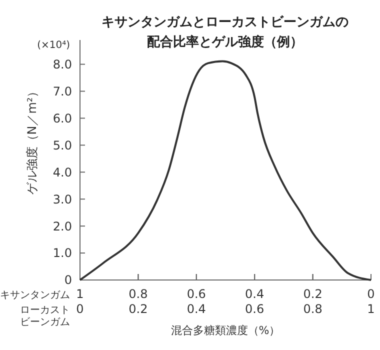 This screenshot has height=350, width=380. I want to click on x-tick-label: 1, so click(371, 309).